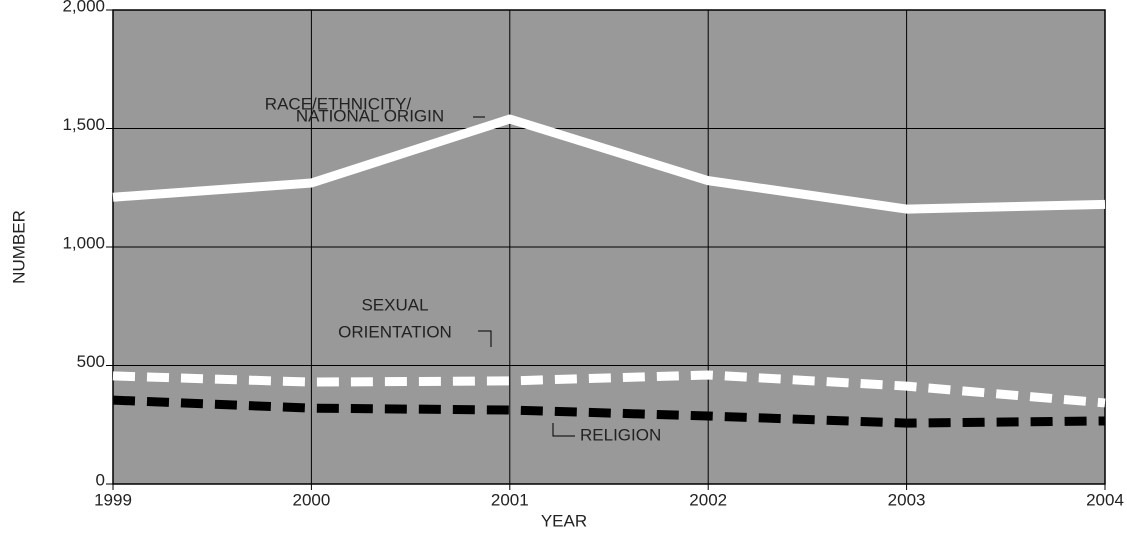 The height and width of the screenshot is (537, 1127). What do you see at coordinates (83, 242) in the screenshot?
I see `y-tick-label: 1,000` at bounding box center [83, 242].